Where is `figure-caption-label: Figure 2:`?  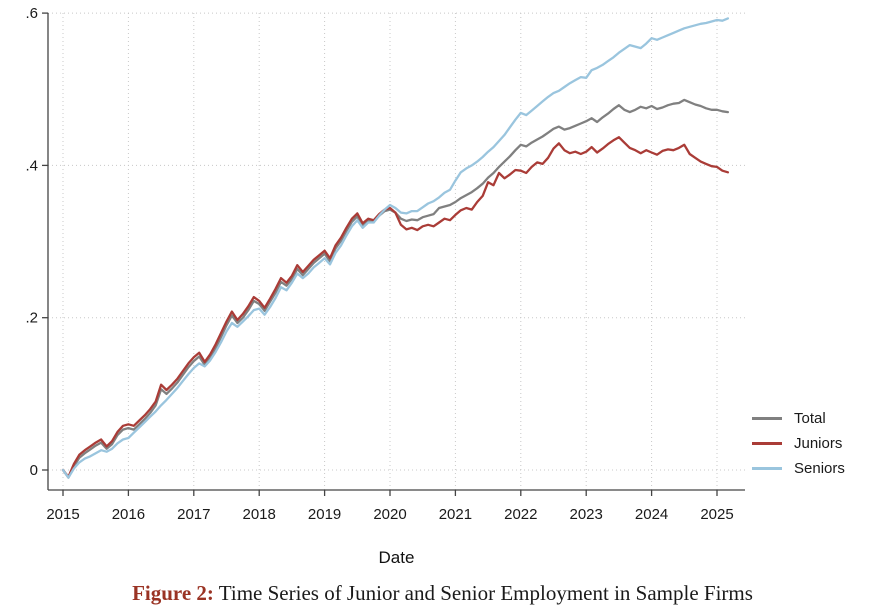 figure-caption-label: Figure 2: is located at coordinates (173, 593).